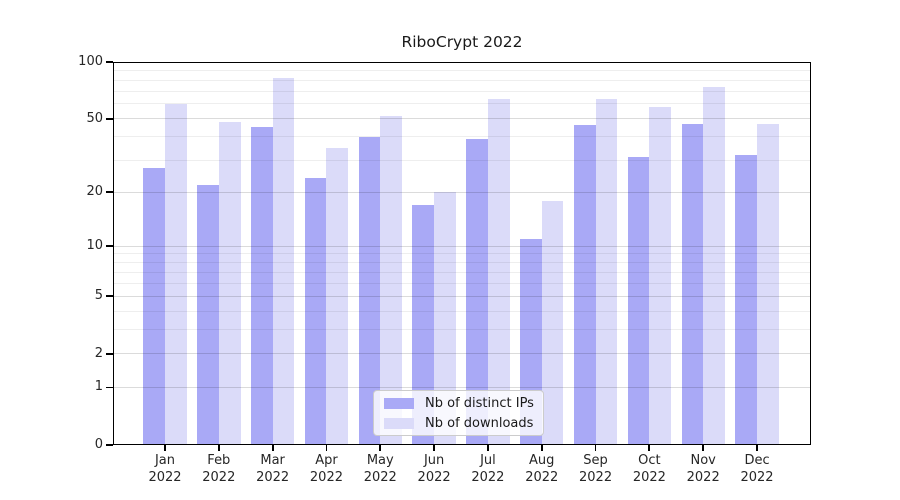 This screenshot has height=500, width=900. What do you see at coordinates (584, 285) in the screenshot?
I see `bar-nb-of-distinct-ips-sep` at bounding box center [584, 285].